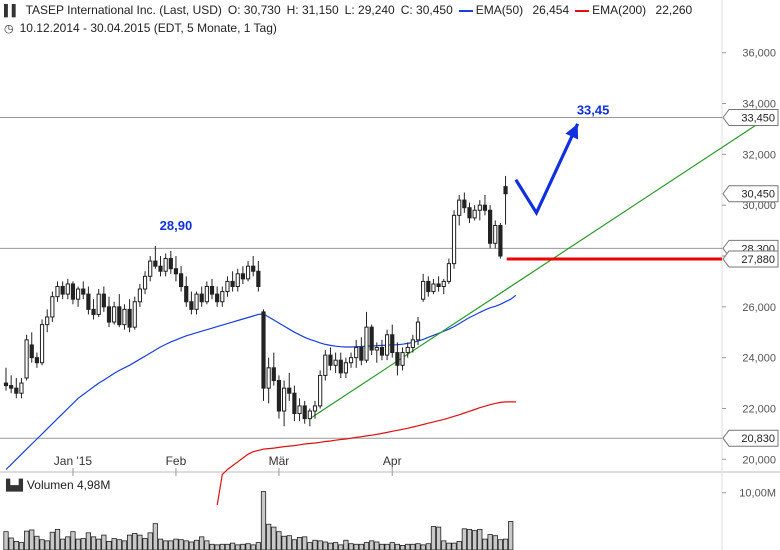 This screenshot has width=780, height=550. Describe the element at coordinates (759, 460) in the screenshot. I see `y-tick-label: 20,000` at that location.